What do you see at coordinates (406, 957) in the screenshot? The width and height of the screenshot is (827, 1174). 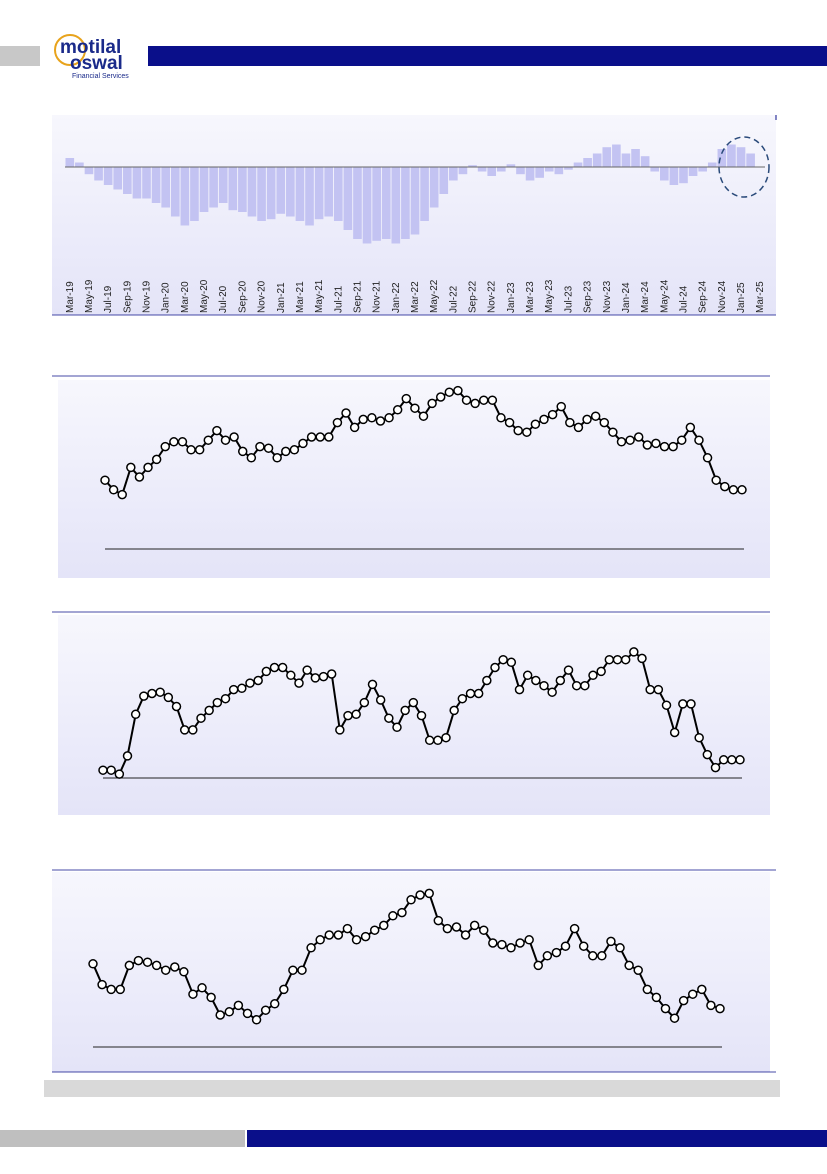 I see `line` at bounding box center [406, 957].